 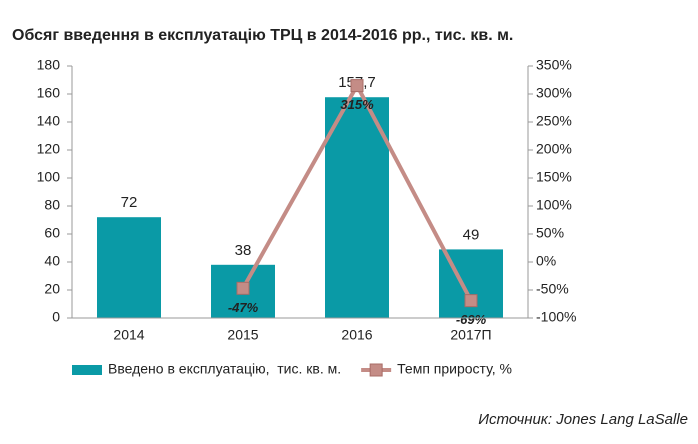 What do you see at coordinates (554, 93) in the screenshot?
I see `y2-tick-label: 300%` at bounding box center [554, 93].